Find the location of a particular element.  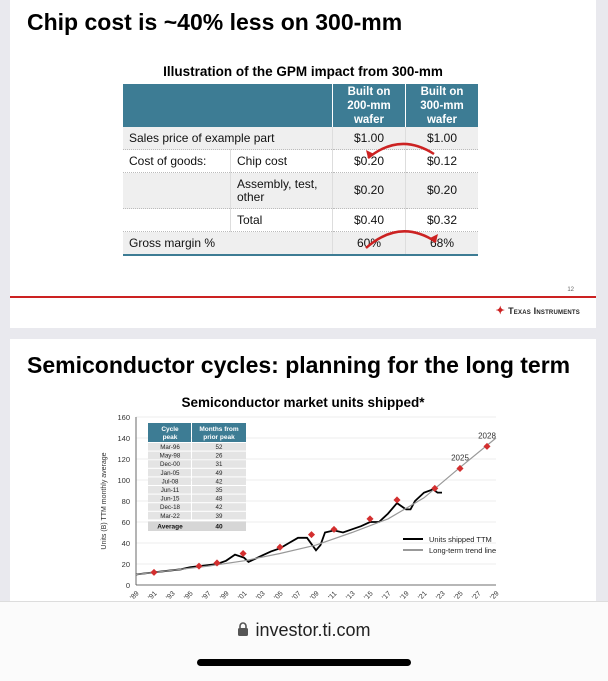

table-header-blank is located at coordinates (228, 105).